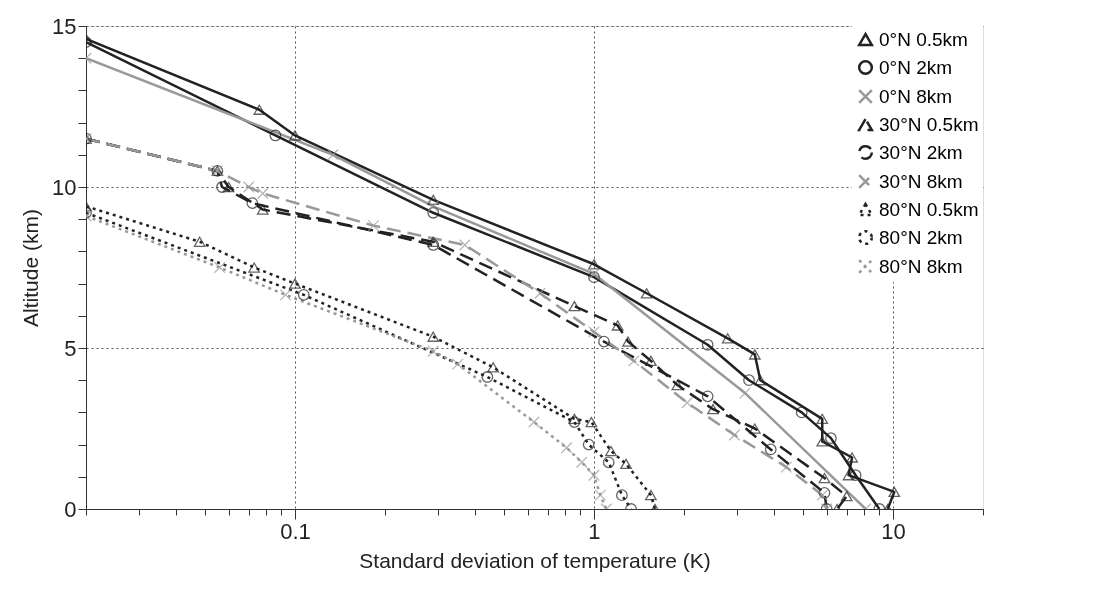 This screenshot has height=603, width=1106. What do you see at coordinates (921, 152) in the screenshot?
I see `legend-label: 30°N 2km` at bounding box center [921, 152].